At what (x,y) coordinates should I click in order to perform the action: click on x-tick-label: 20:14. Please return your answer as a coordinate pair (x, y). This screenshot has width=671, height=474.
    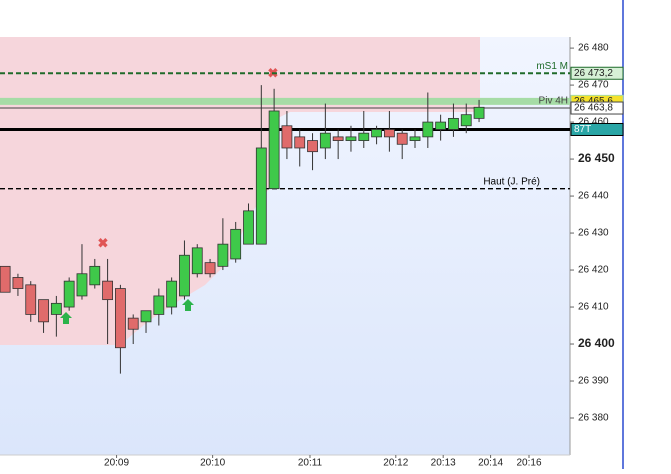
    Looking at the image, I should click on (490, 463).